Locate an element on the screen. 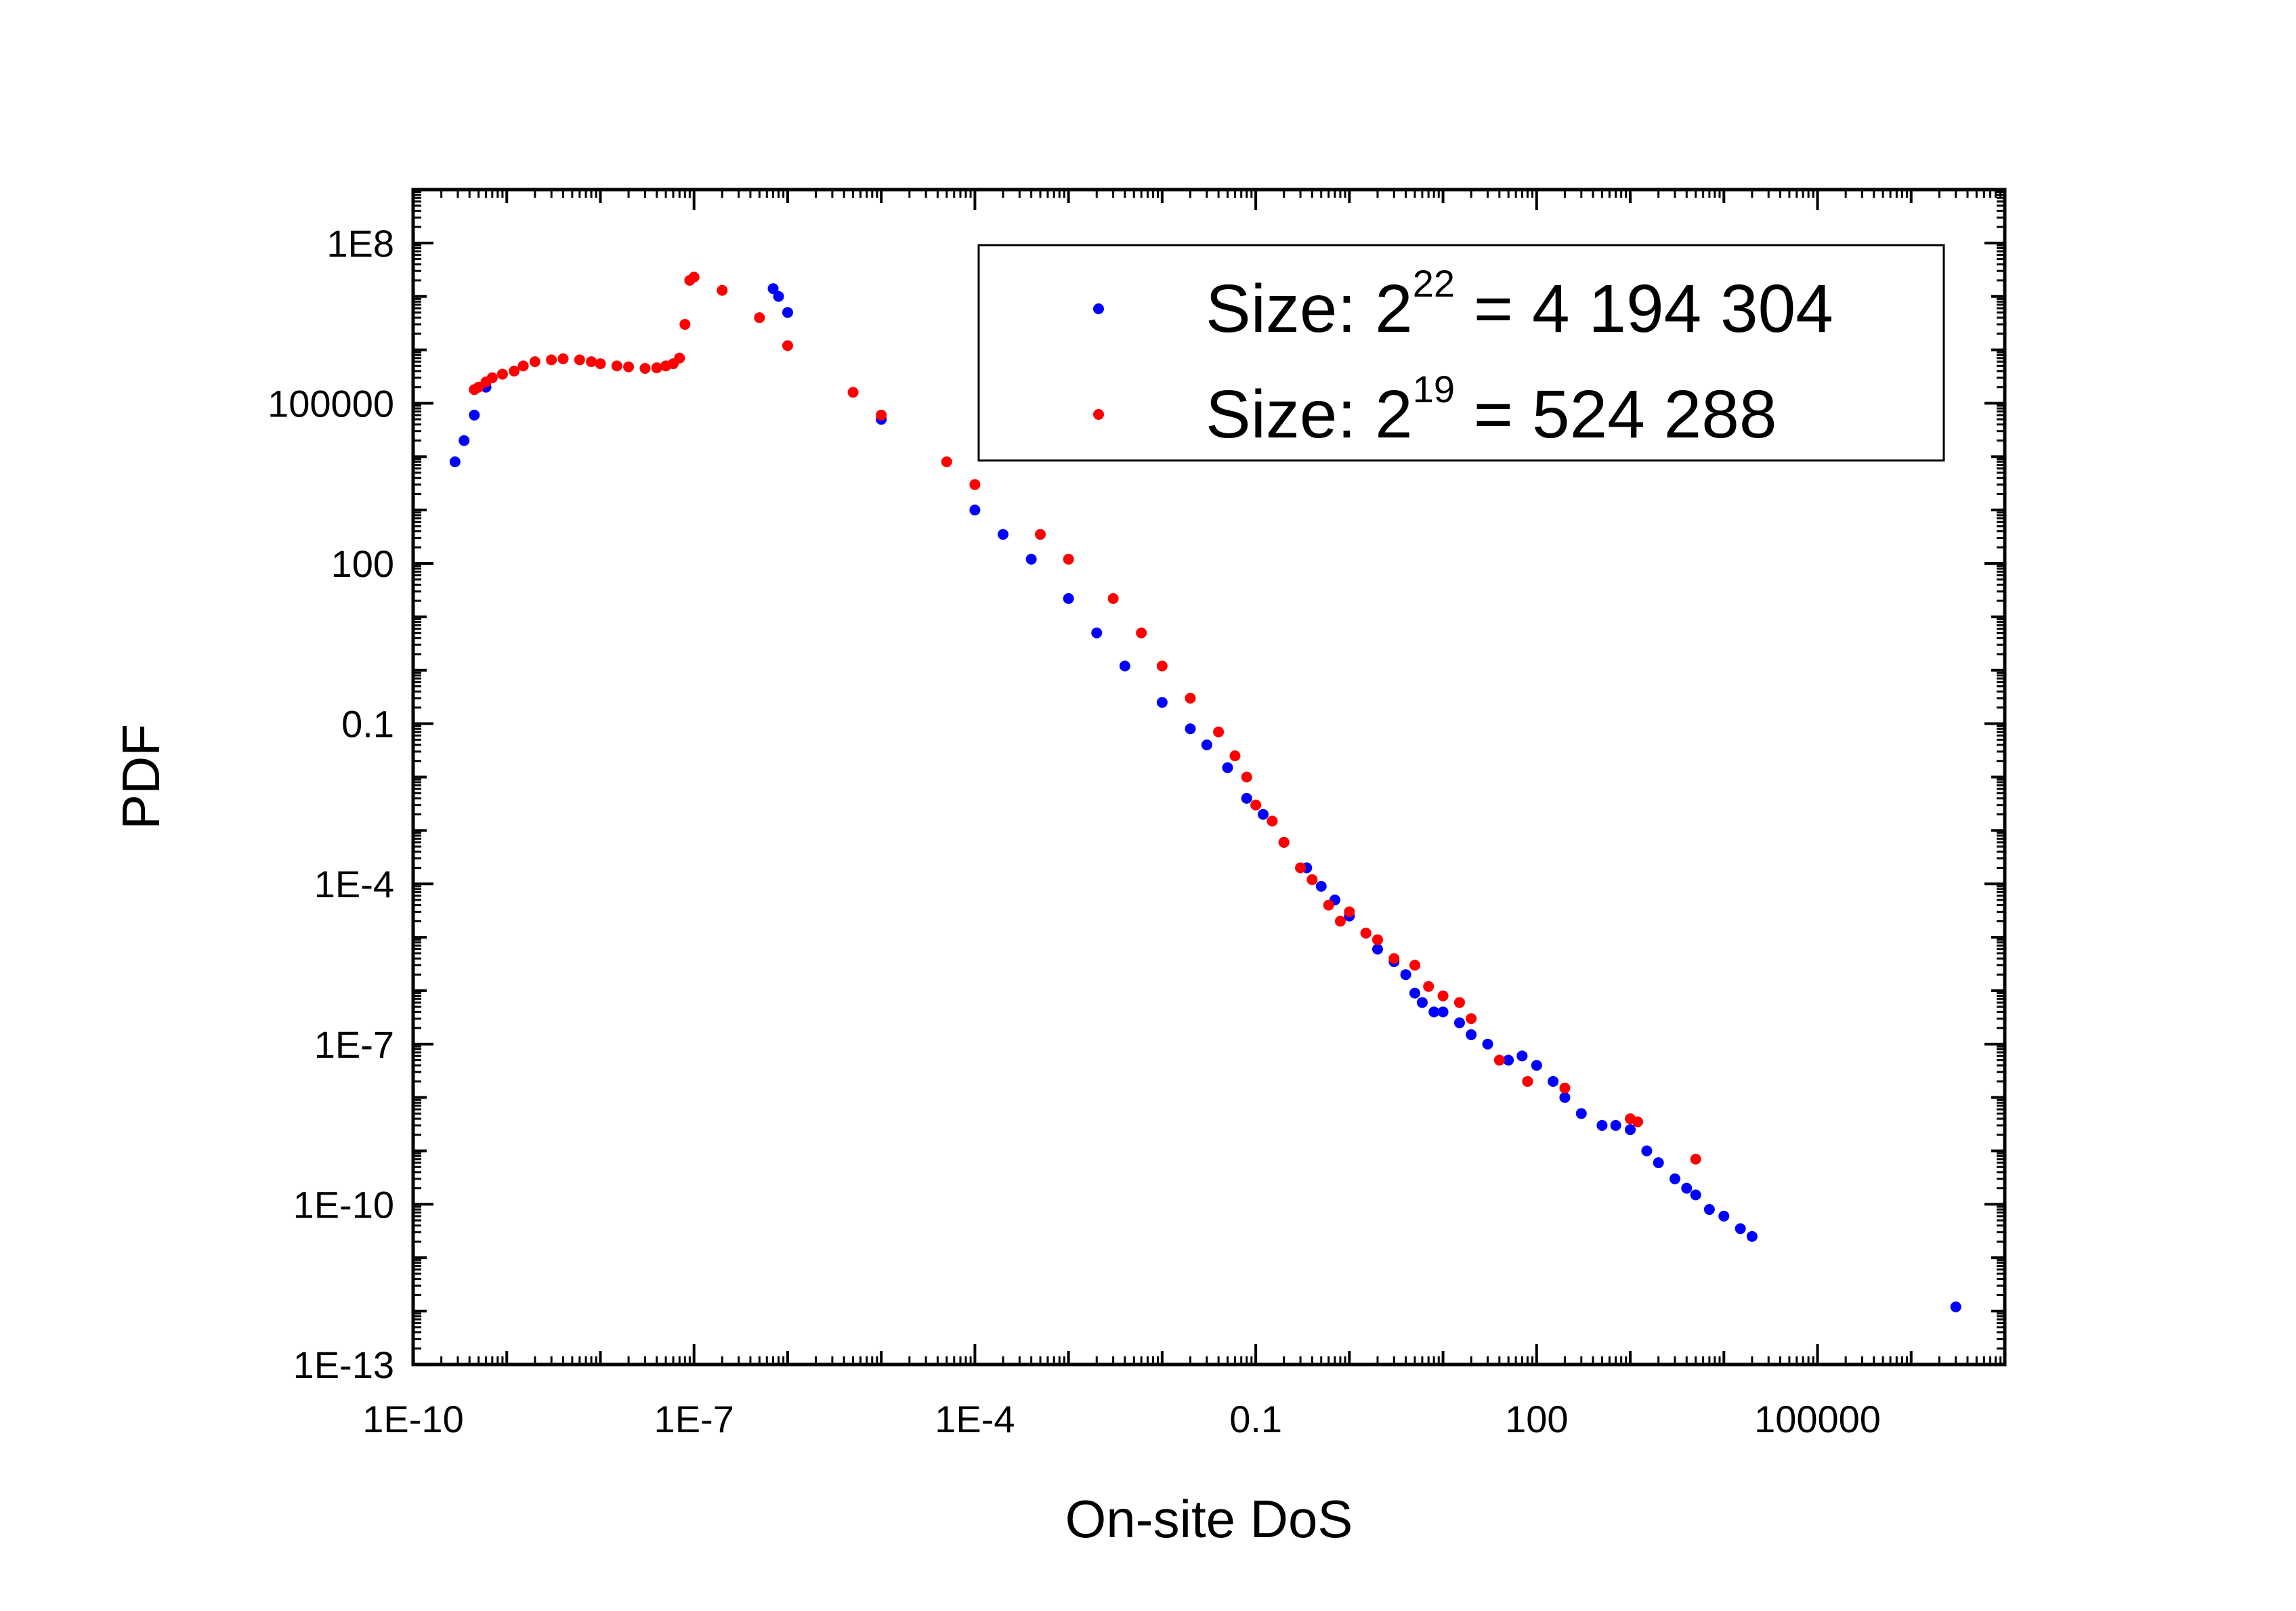 This screenshot has height=1611, width=2296. y-tick-label: 100000 is located at coordinates (331, 403).